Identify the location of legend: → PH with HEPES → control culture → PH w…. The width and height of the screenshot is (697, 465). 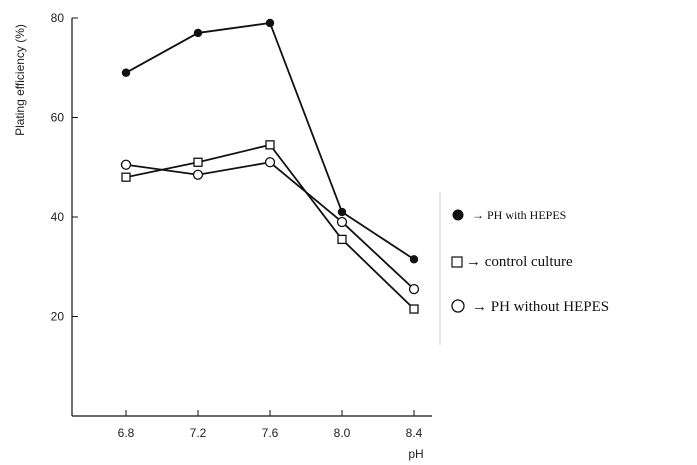
(524, 268).